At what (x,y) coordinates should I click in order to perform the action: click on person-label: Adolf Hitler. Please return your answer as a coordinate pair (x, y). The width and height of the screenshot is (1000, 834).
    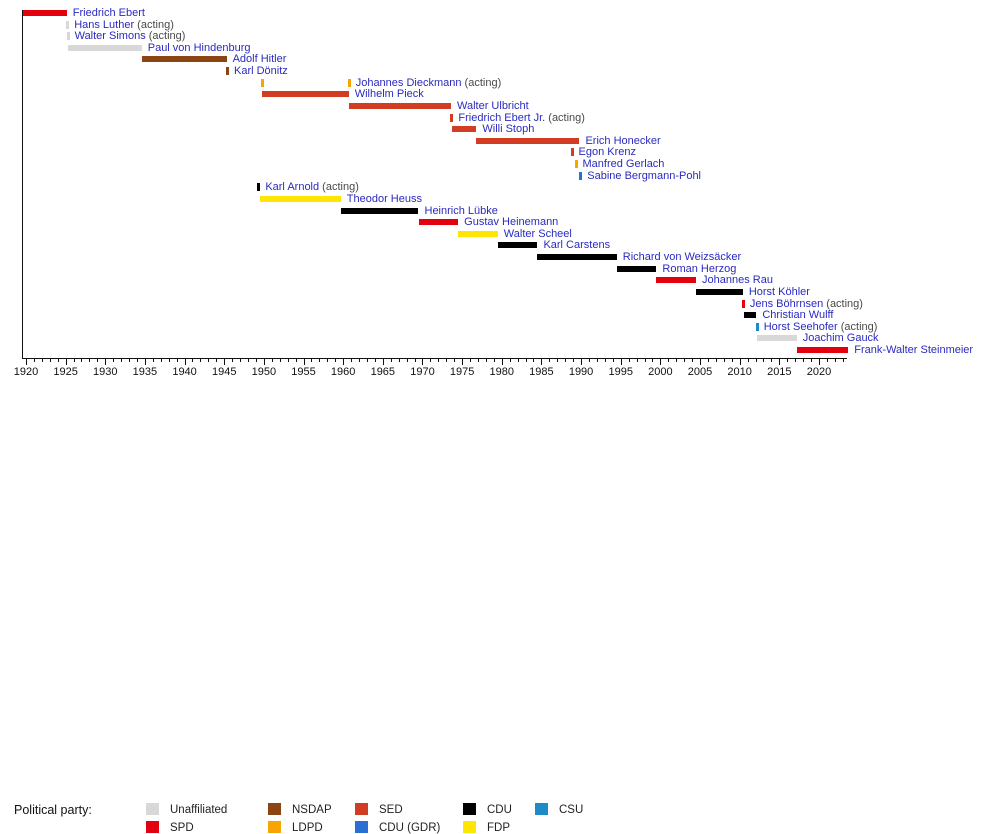
    Looking at the image, I should click on (260, 59).